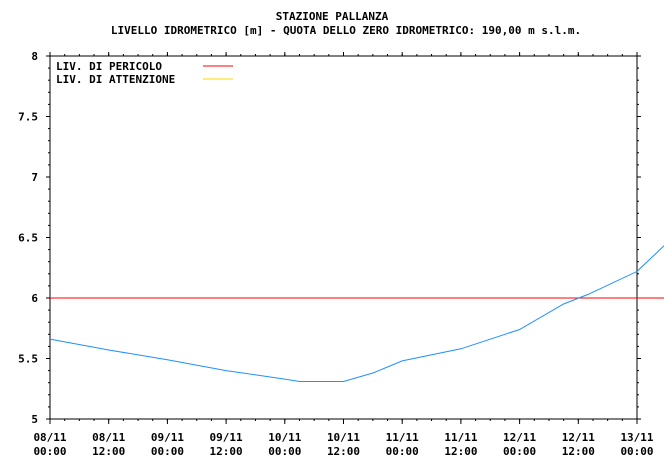 The height and width of the screenshot is (464, 664). I want to click on y-tick-label: 8, so click(34, 56).